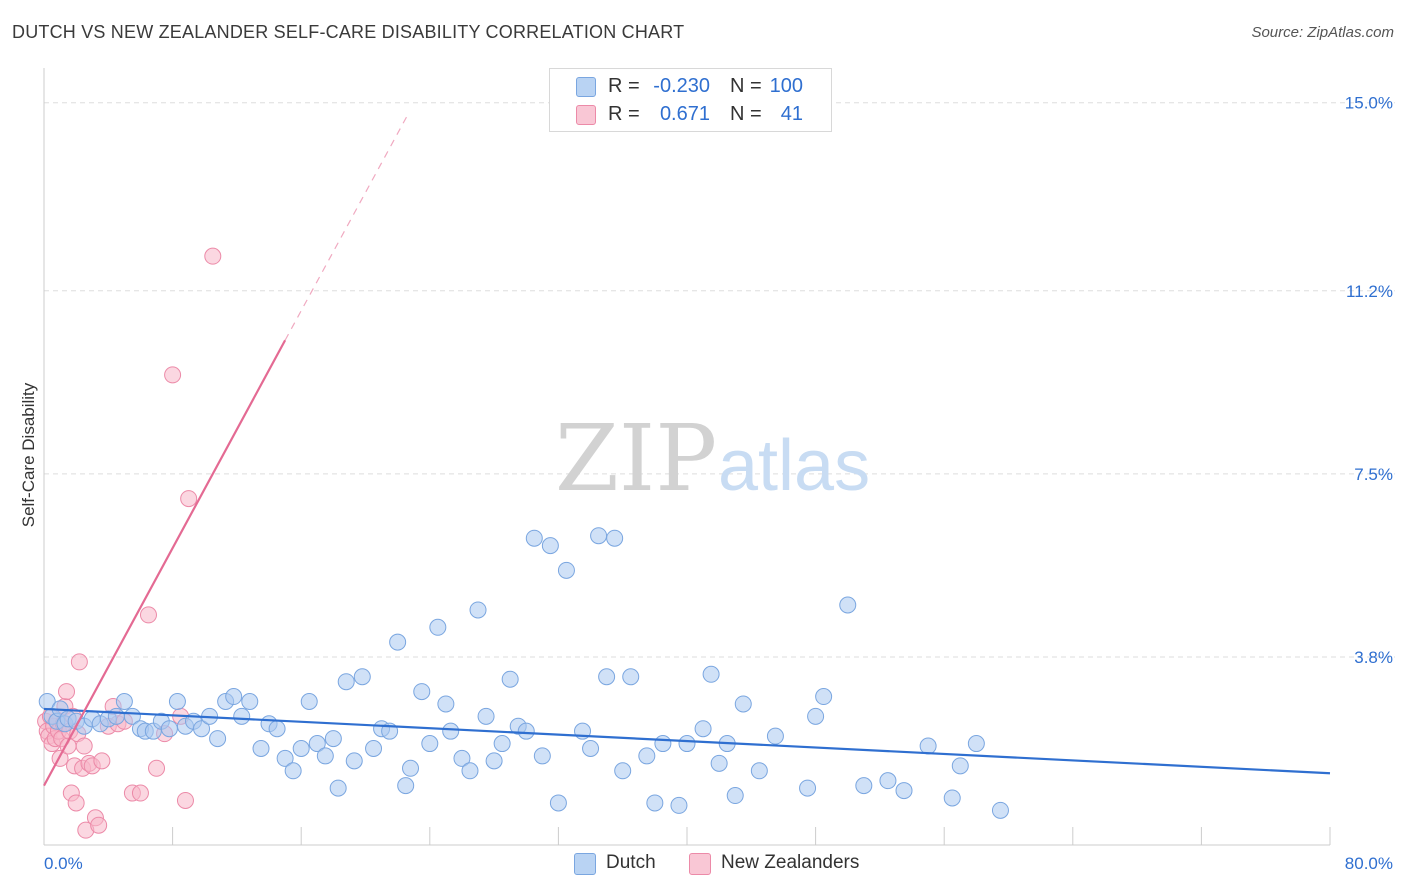 The width and height of the screenshot is (1406, 892). I want to click on y-tick-label: 15.0%, so click(1369, 103).